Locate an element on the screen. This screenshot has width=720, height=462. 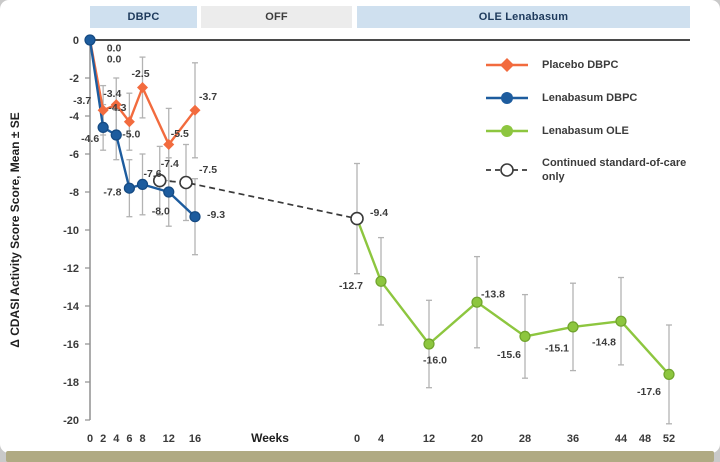
svg-text: -5.0 is located at coordinates (131, 135).